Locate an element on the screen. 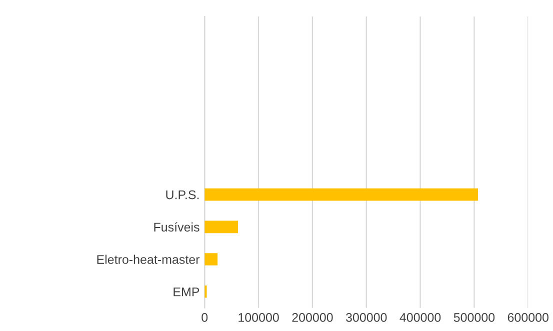  x-tick-label: 100000 is located at coordinates (258, 317).